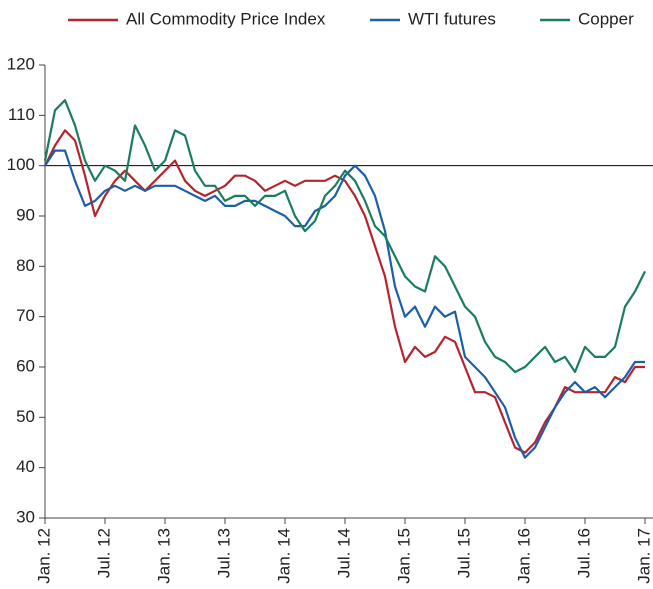  I want to click on x-tick-label: Jul. 12, so click(103, 553).